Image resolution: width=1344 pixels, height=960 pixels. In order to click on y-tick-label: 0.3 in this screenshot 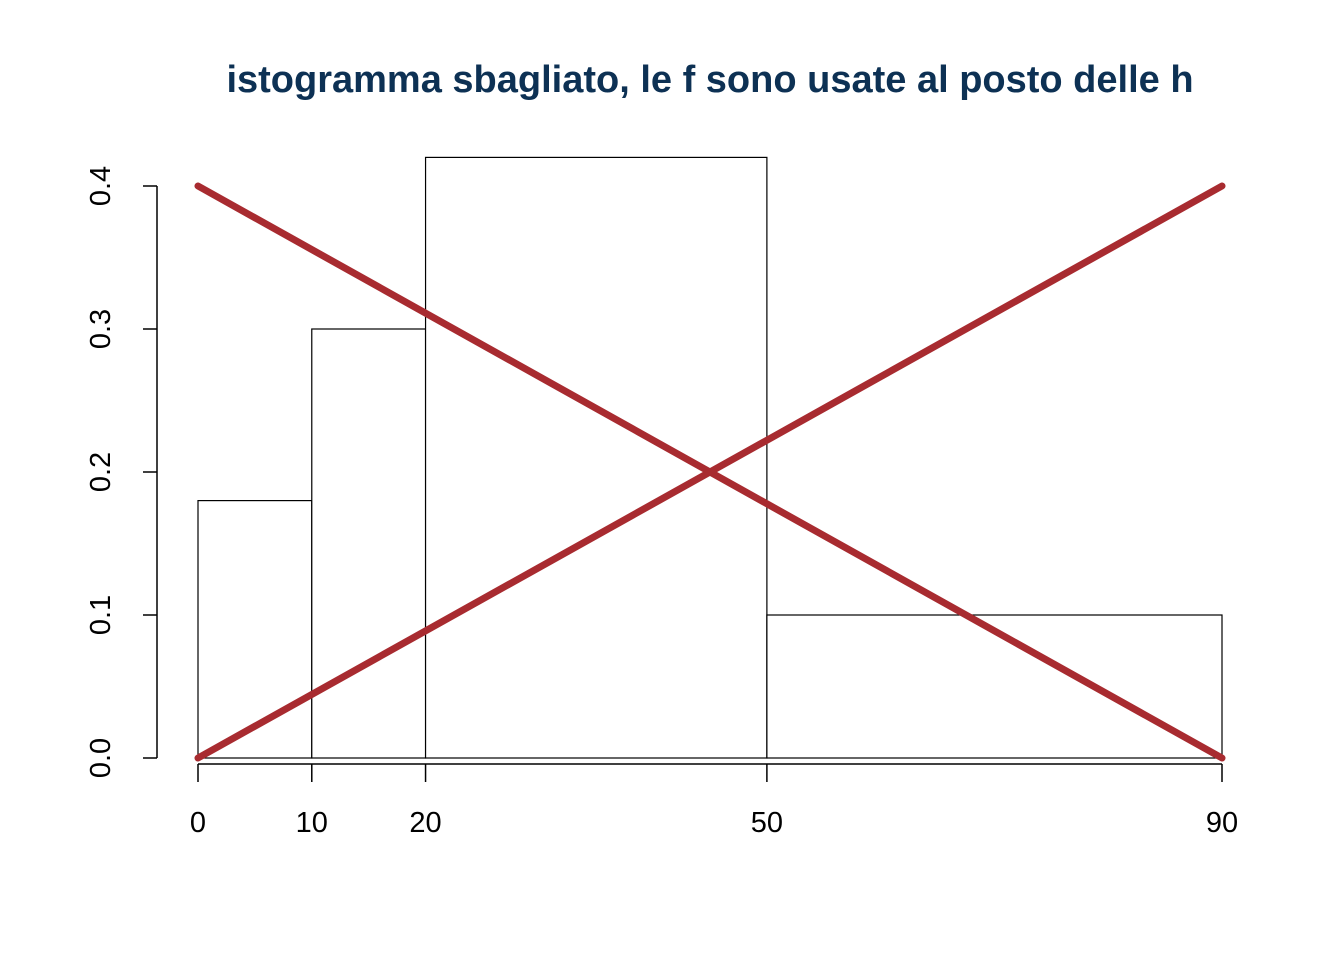, I will do `click(101, 329)`.